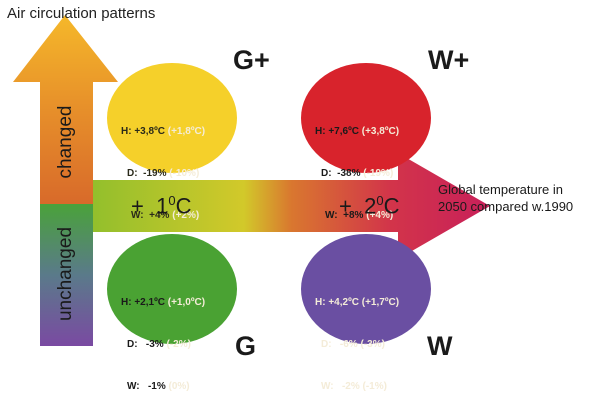 This screenshot has height=408, width=604. I want to click on row-delta: (+2%), so click(186, 215).